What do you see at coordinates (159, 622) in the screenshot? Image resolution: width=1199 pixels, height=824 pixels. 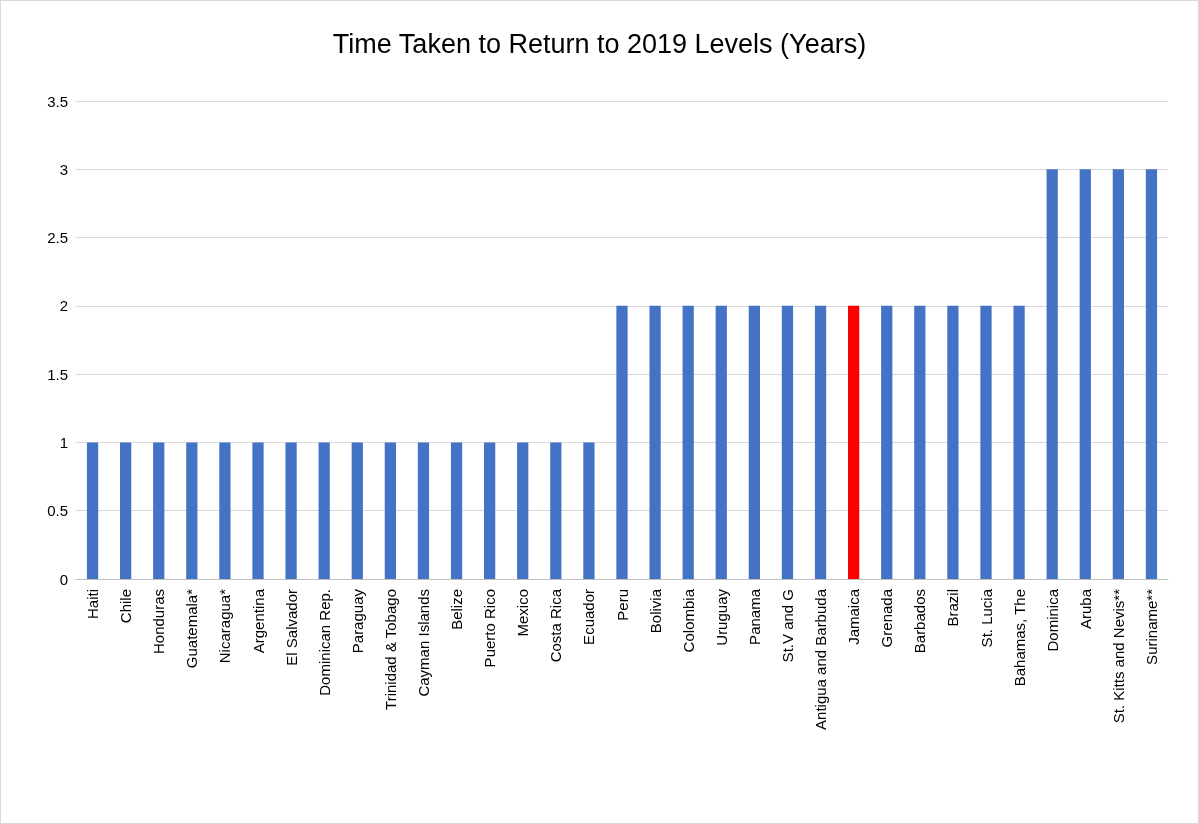 I see `x-tick-label: Honduras` at bounding box center [159, 622].